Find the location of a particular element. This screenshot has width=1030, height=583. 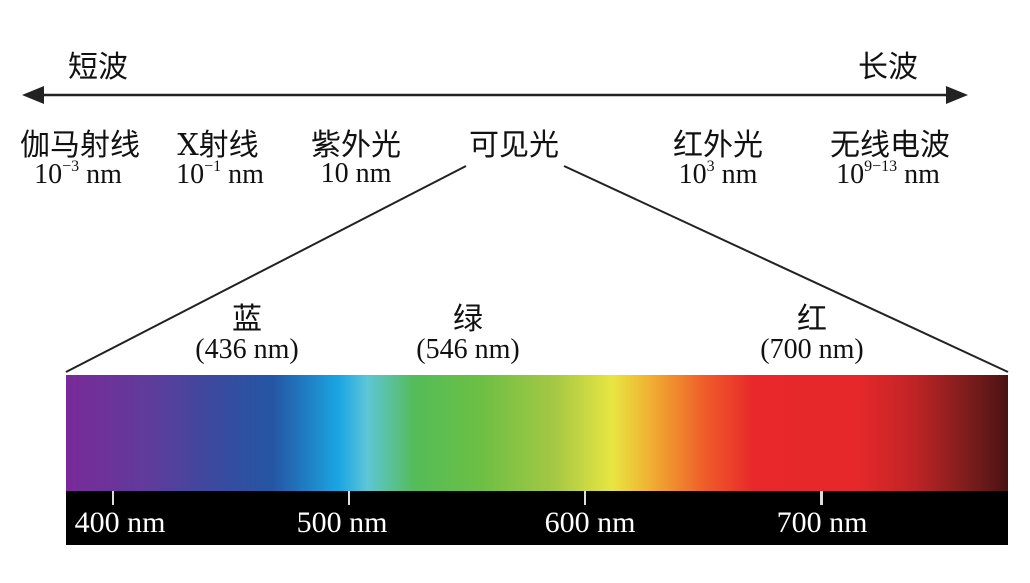

exp: −3 is located at coordinates (71, 166).